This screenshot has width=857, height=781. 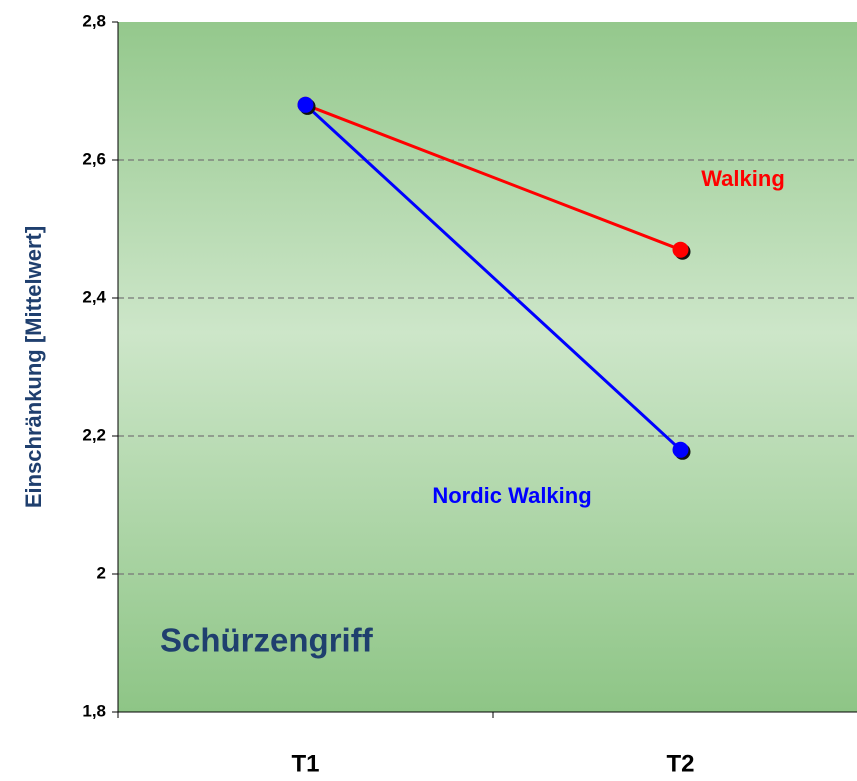 What do you see at coordinates (680, 763) in the screenshot?
I see `x-tick-label: T2` at bounding box center [680, 763].